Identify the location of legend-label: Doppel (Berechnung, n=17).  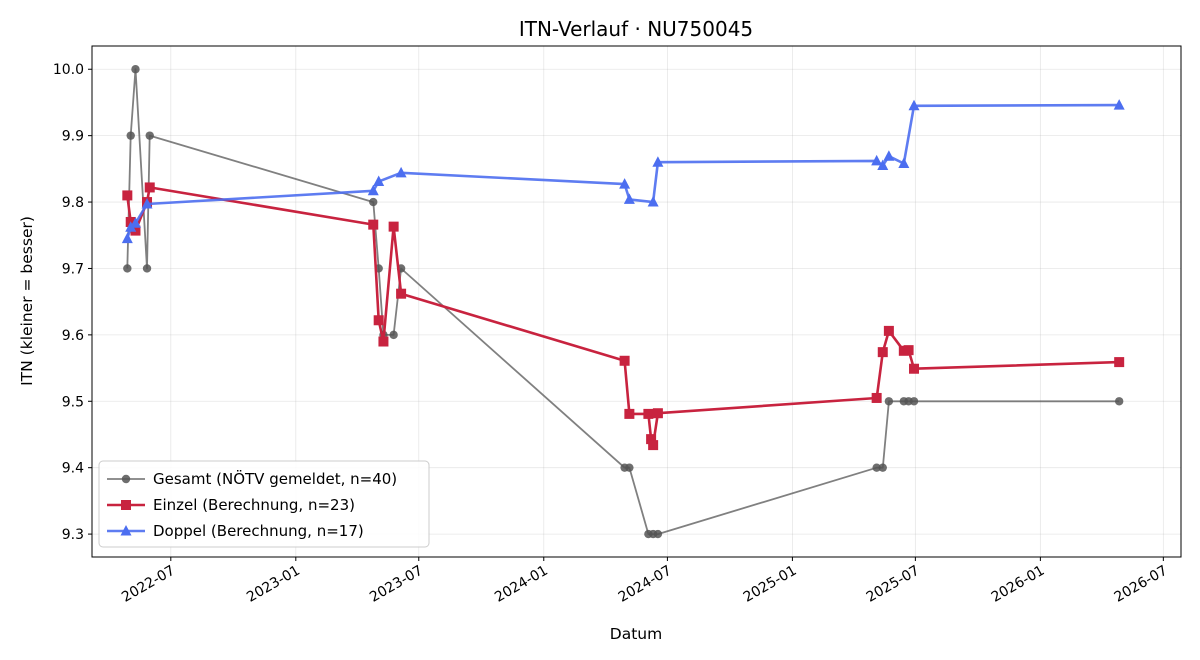
(258, 531).